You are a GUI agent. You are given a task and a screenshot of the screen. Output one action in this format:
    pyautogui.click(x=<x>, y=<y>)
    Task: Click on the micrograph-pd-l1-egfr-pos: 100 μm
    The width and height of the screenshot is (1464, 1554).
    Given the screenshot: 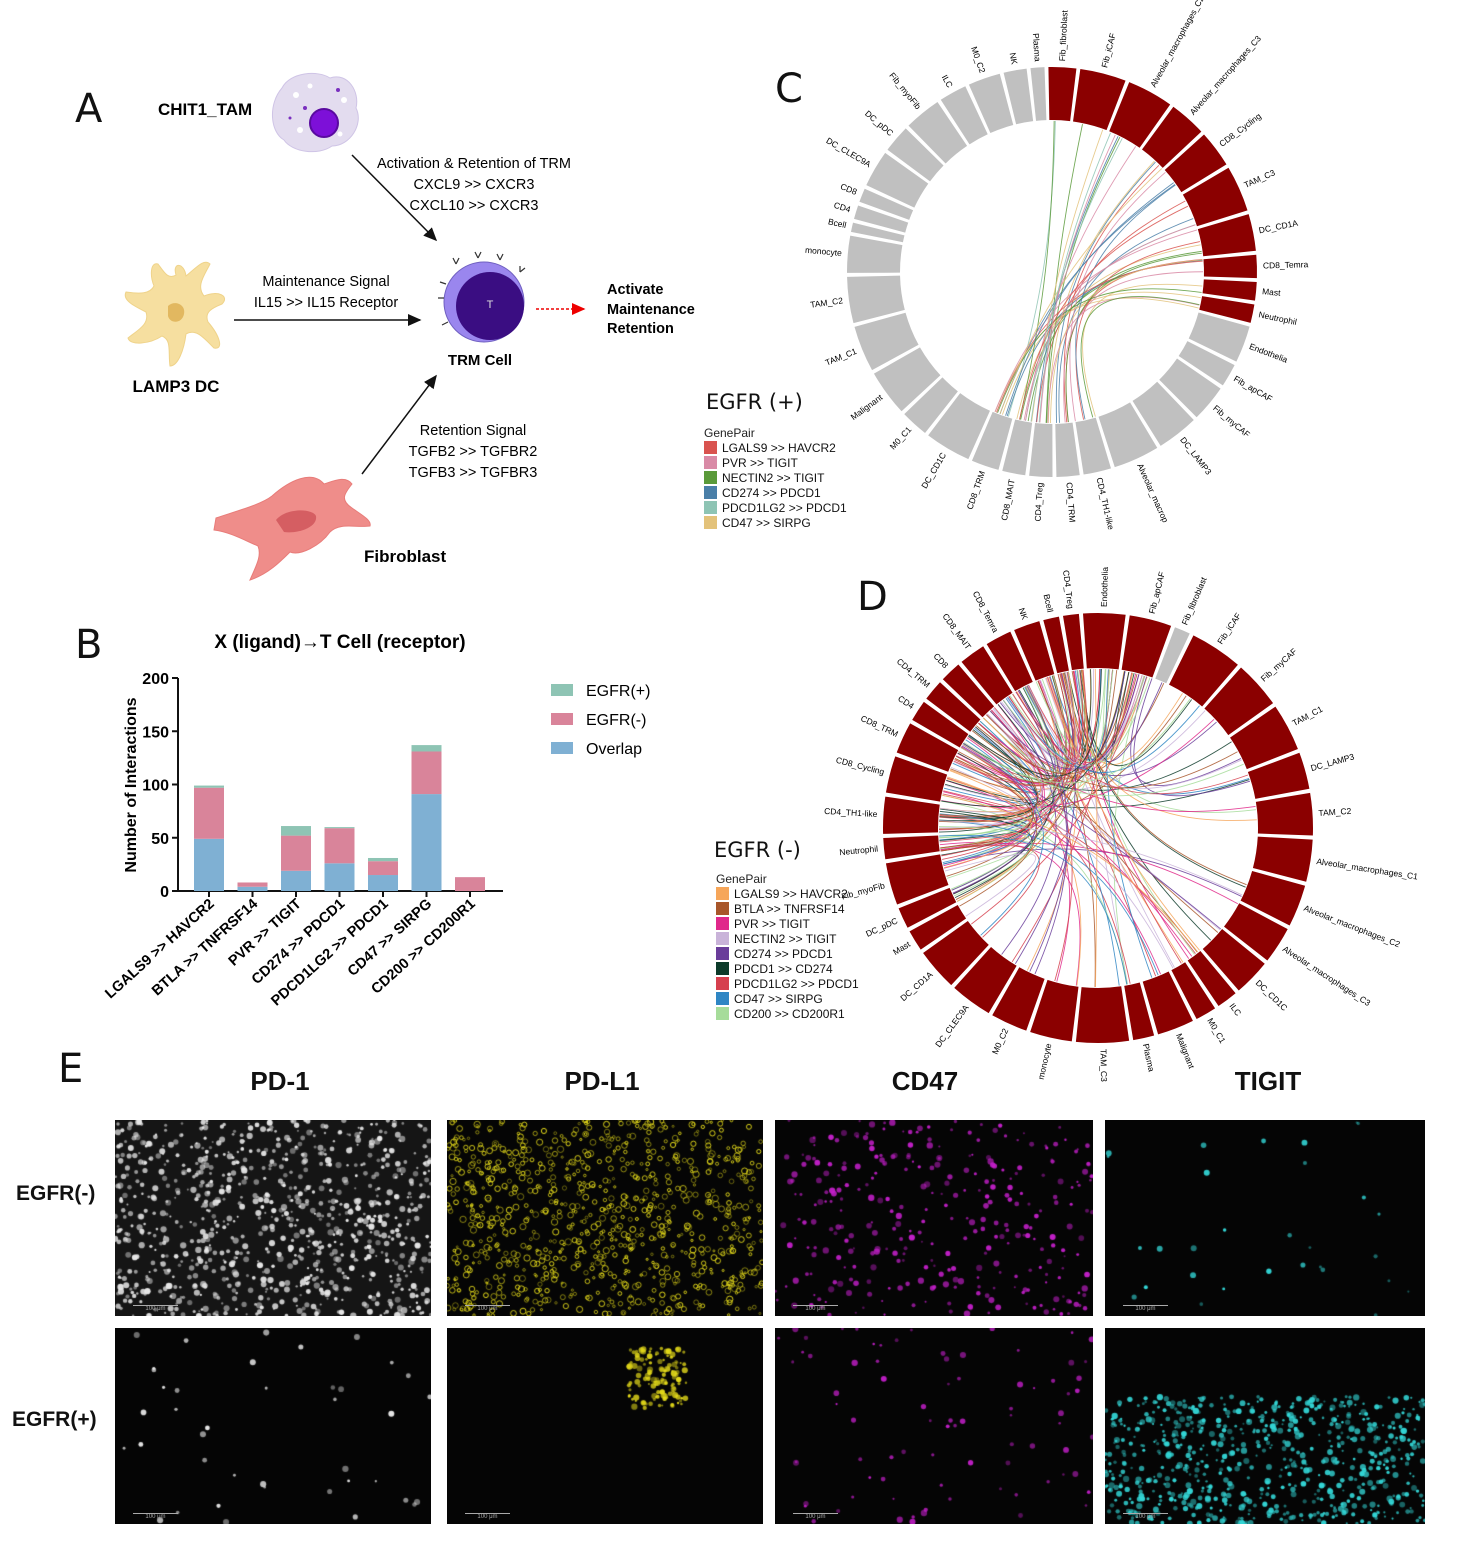 What is the action you would take?
    pyautogui.click(x=605, y=1426)
    